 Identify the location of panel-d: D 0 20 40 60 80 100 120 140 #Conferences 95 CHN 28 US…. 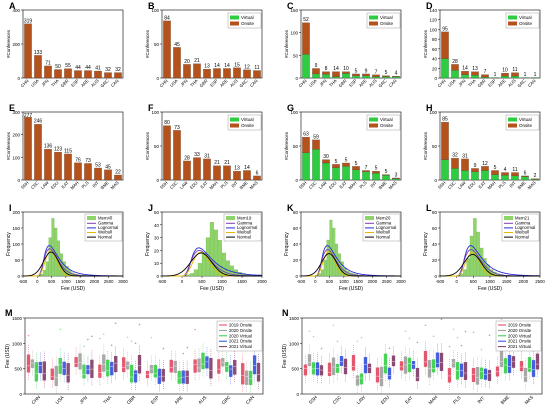
(482, 44).